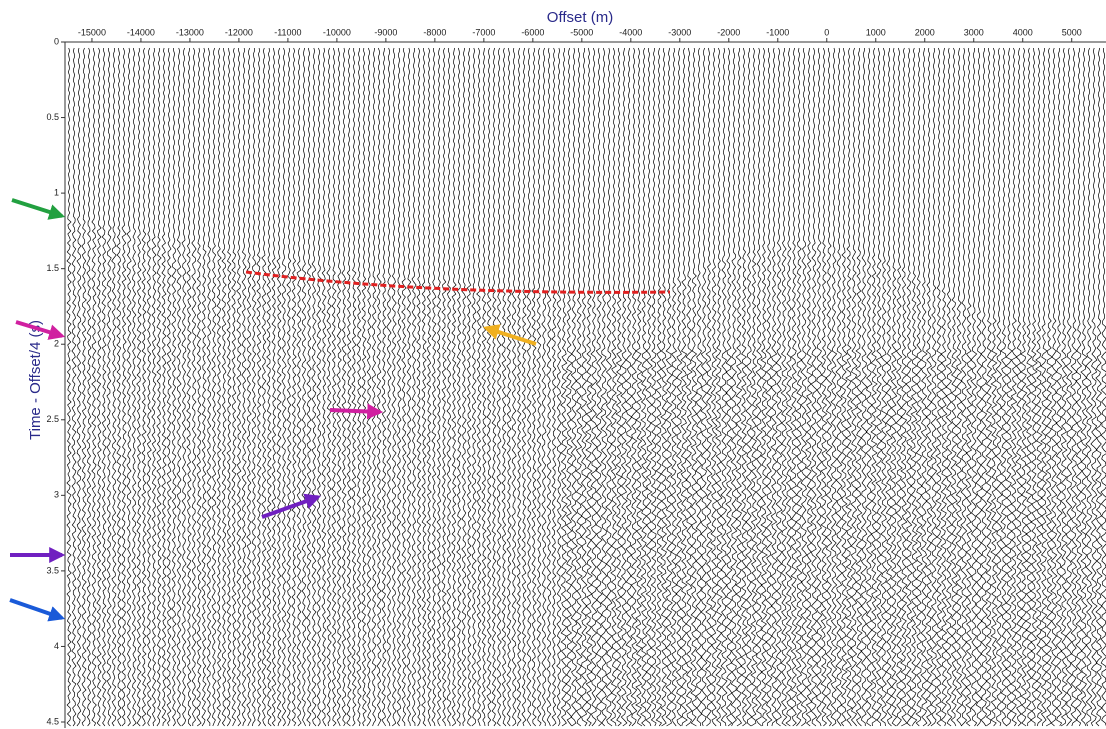 Image resolution: width=1106 pixels, height=729 pixels. What do you see at coordinates (777, 32) in the screenshot?
I see `x-tick-label: -1000` at bounding box center [777, 32].